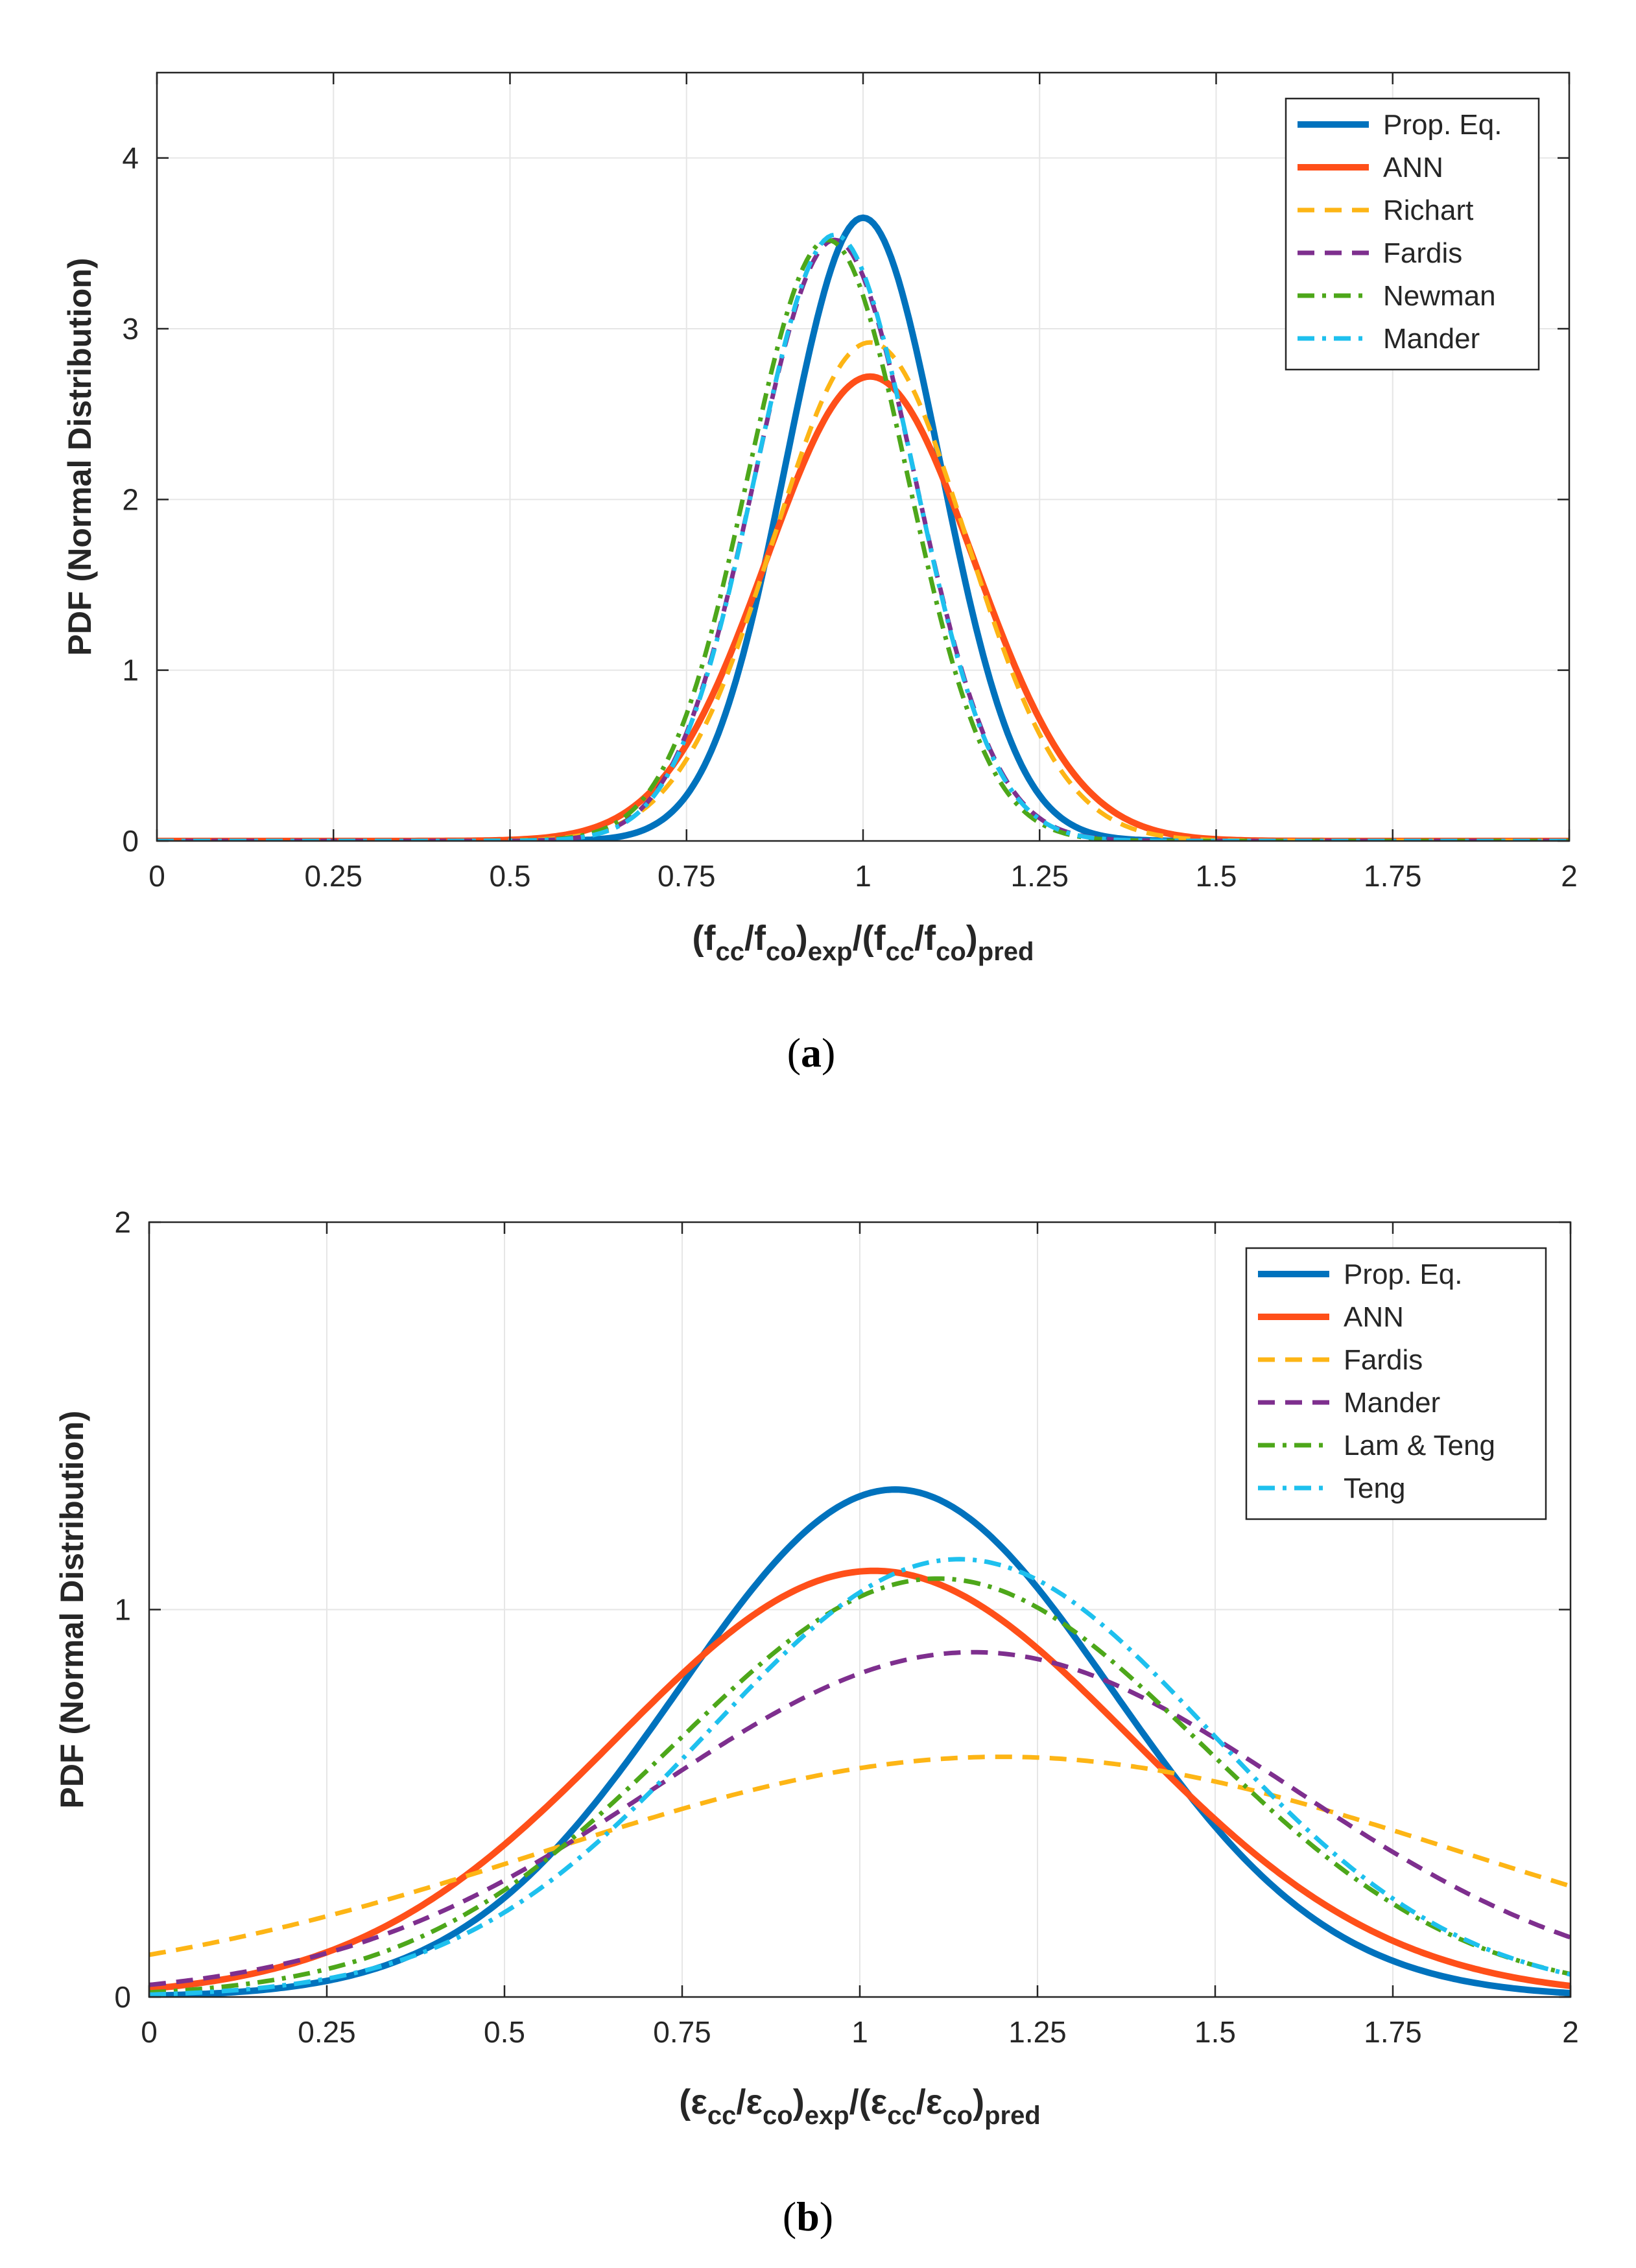 This screenshot has width=1636, height=2268. I want to click on y-tick-label: 3, so click(131, 329).